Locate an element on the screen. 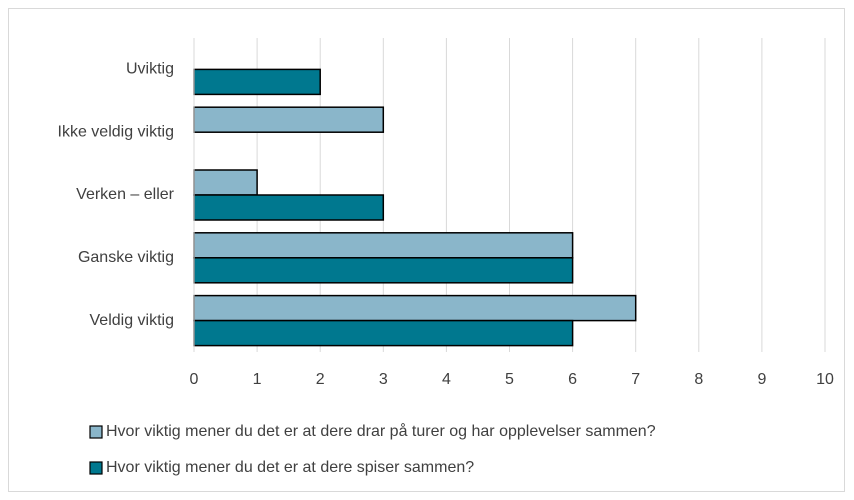  x-tick-label: 1 is located at coordinates (257, 379).